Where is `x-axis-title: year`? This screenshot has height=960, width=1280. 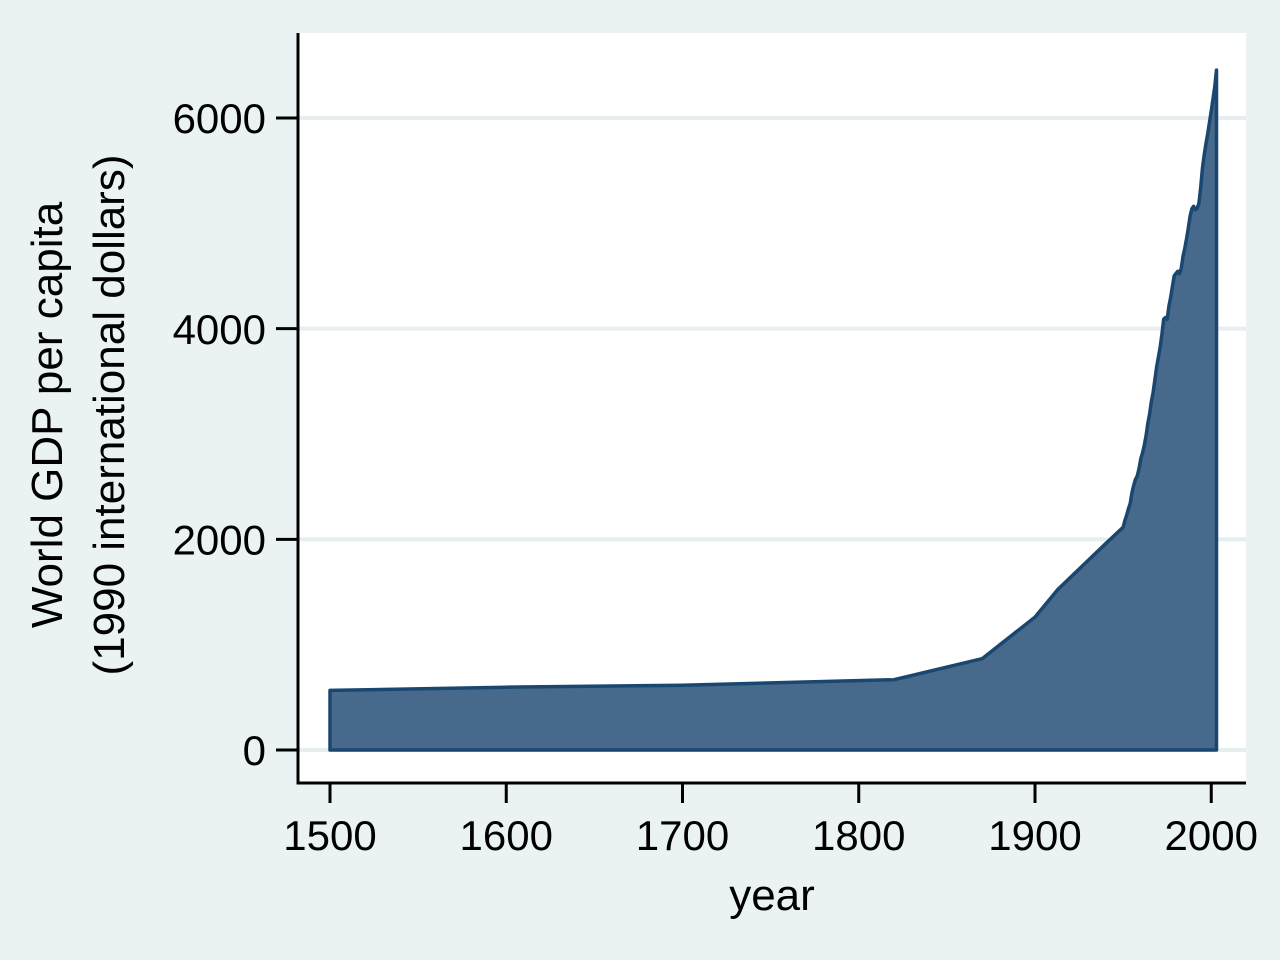
x-axis-title: year is located at coordinates (772, 895).